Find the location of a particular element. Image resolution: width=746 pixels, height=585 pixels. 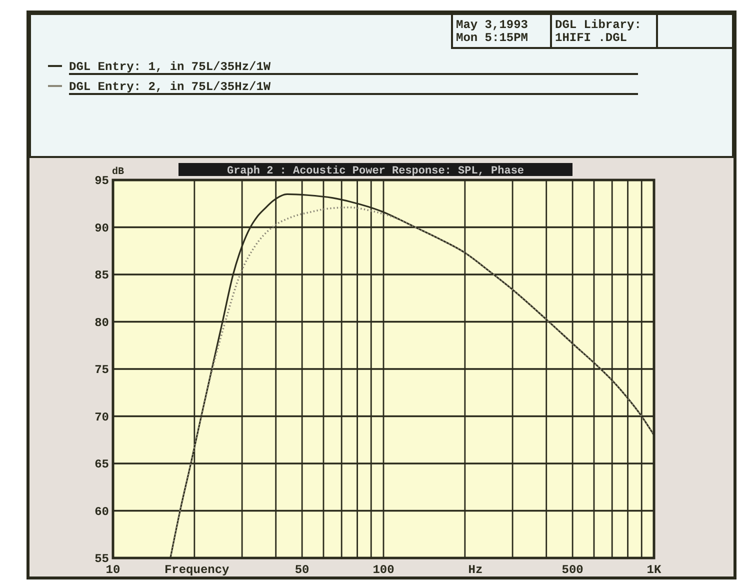

y-tick-label: 80 is located at coordinates (101, 323).